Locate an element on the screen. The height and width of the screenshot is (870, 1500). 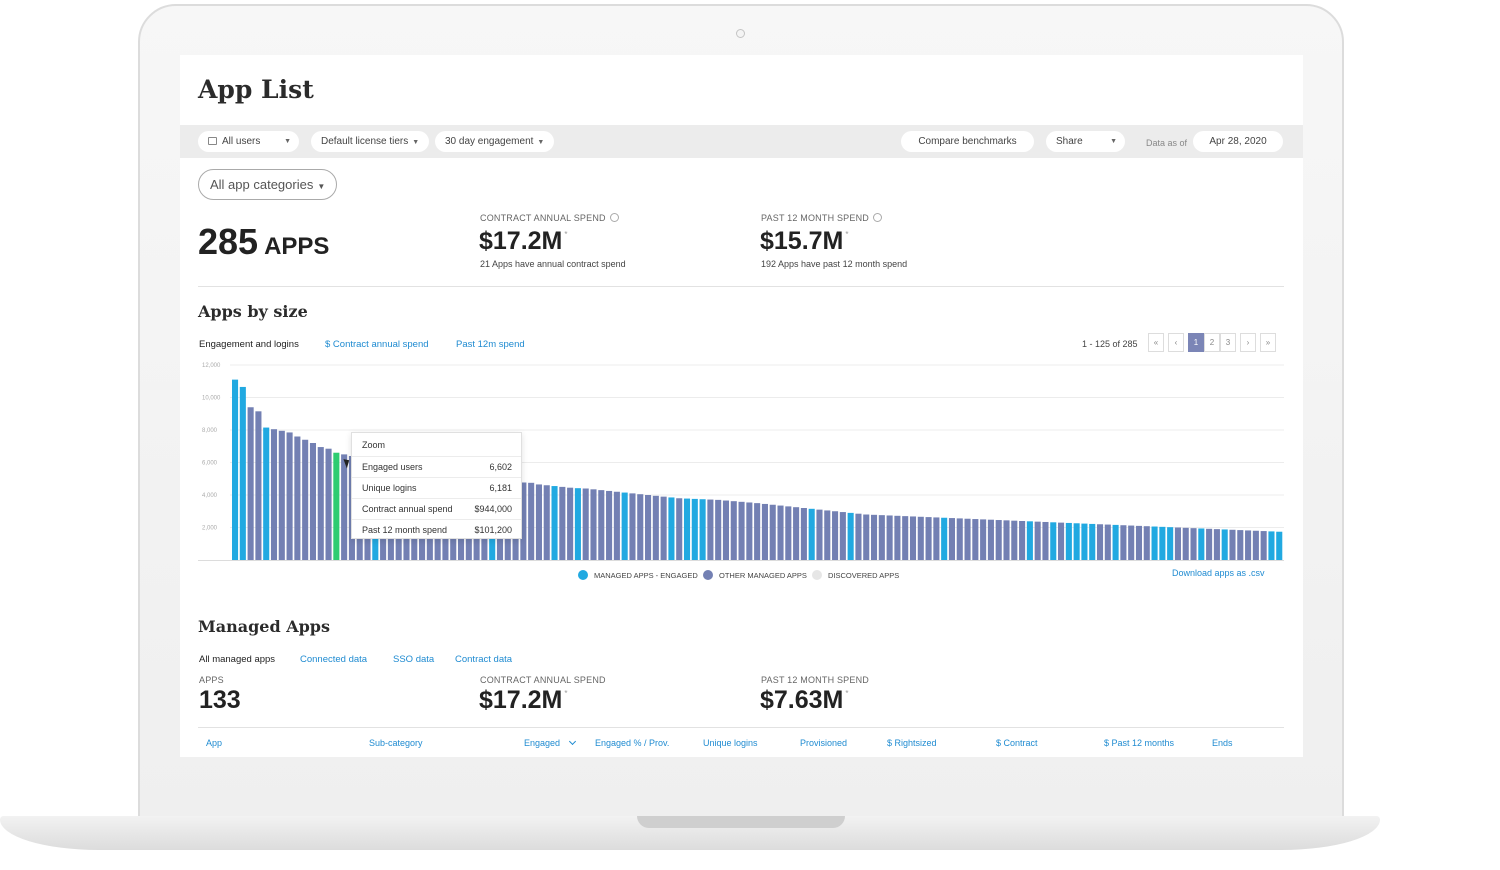
column-app: App is located at coordinates (214, 743).